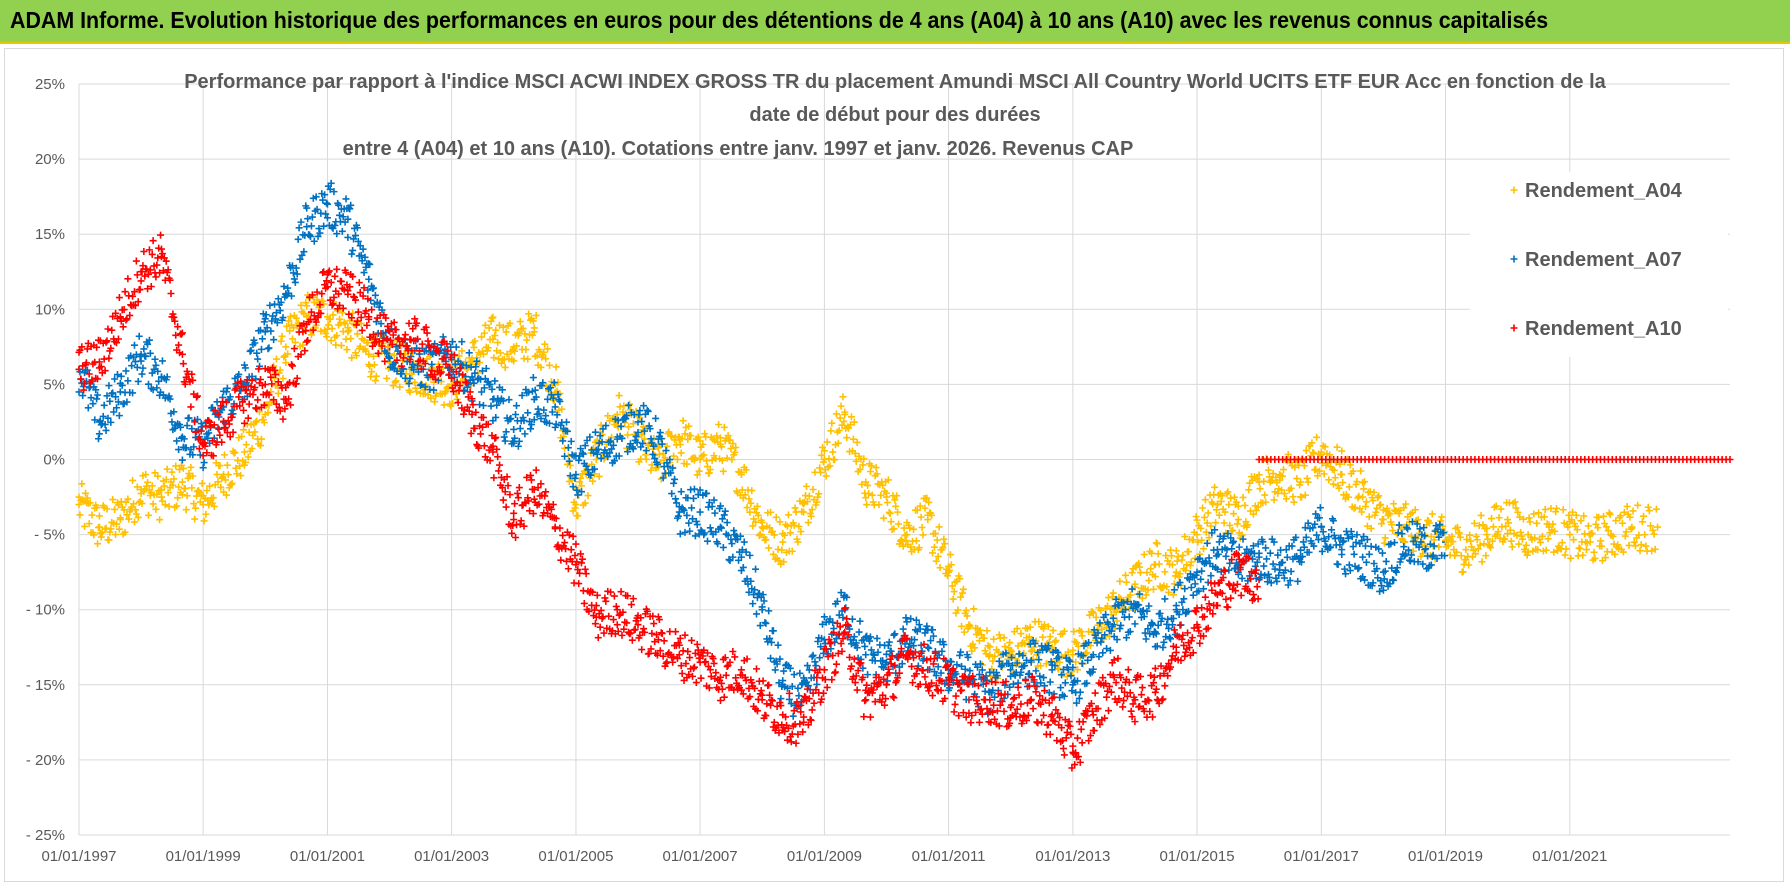 The width and height of the screenshot is (1790, 886). What do you see at coordinates (286, 347) in the screenshot?
I see `rendement_a04-point` at bounding box center [286, 347].